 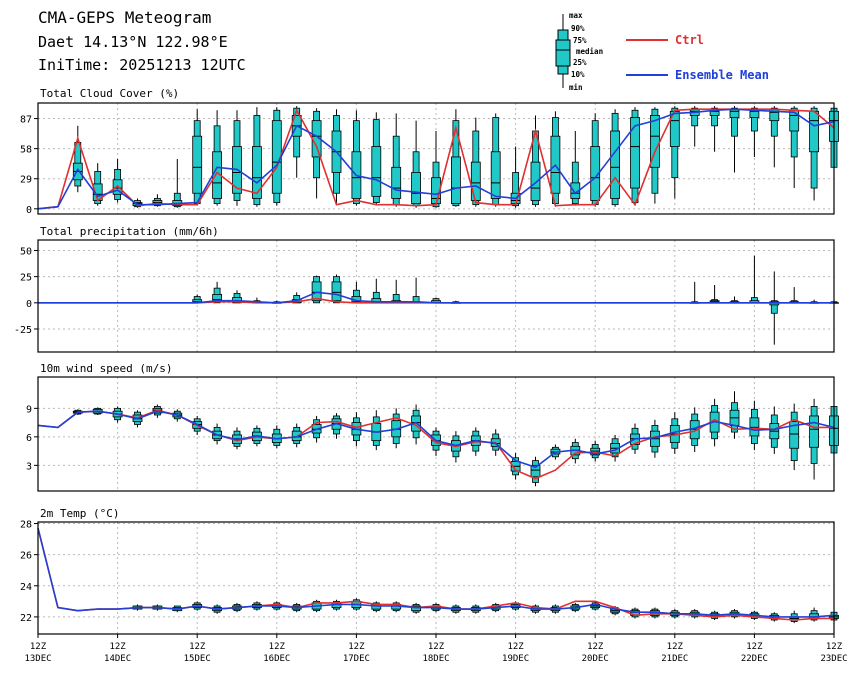 I want to click on y-tick-label: 50, so click(x=26, y=251).